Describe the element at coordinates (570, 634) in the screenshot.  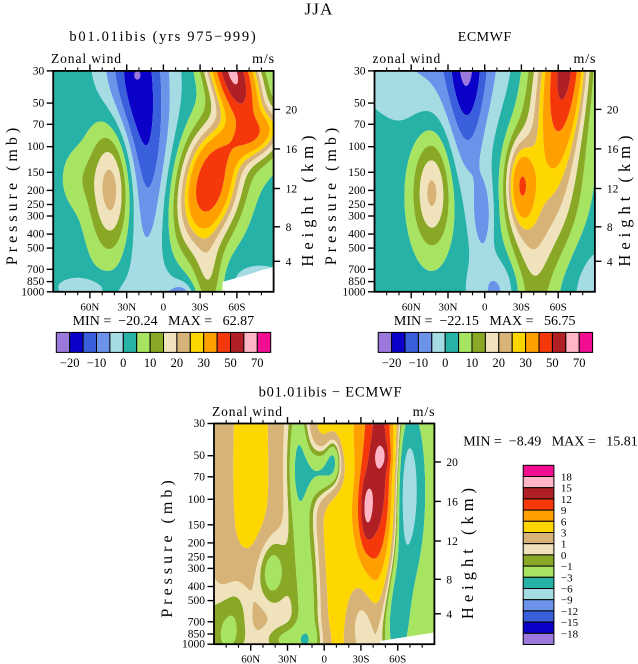
I see `svg-text: −18` at that location.